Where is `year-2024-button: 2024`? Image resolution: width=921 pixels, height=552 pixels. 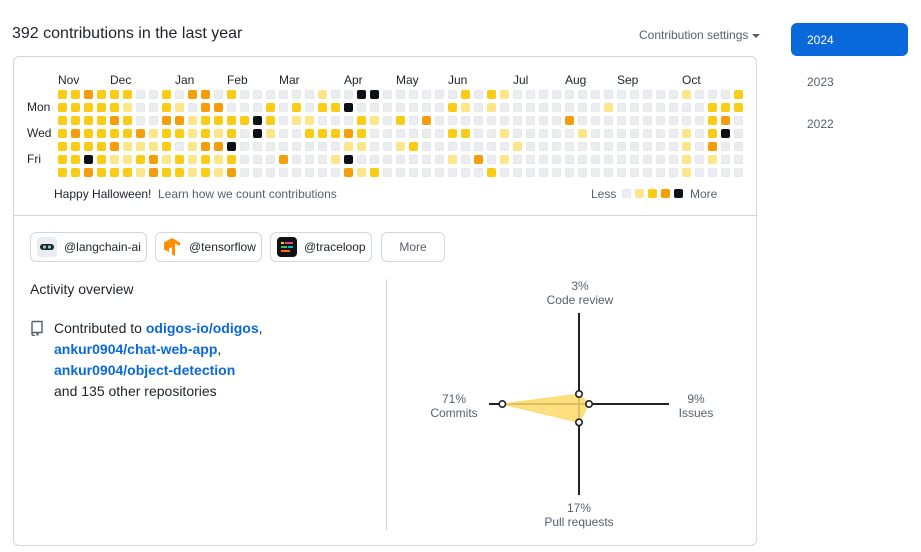
year-2024-button: 2024 is located at coordinates (849, 39).